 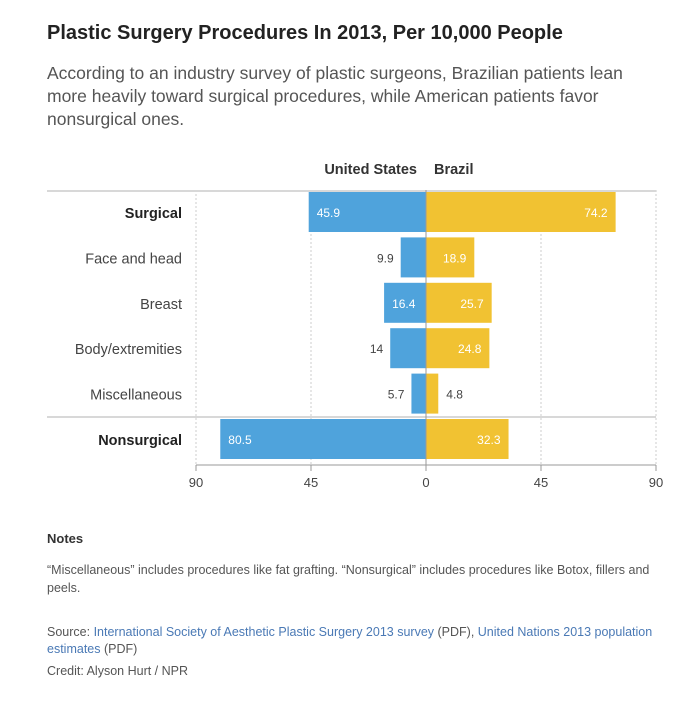 What do you see at coordinates (418, 393) in the screenshot?
I see `bar-us-miscellaneous` at bounding box center [418, 393].